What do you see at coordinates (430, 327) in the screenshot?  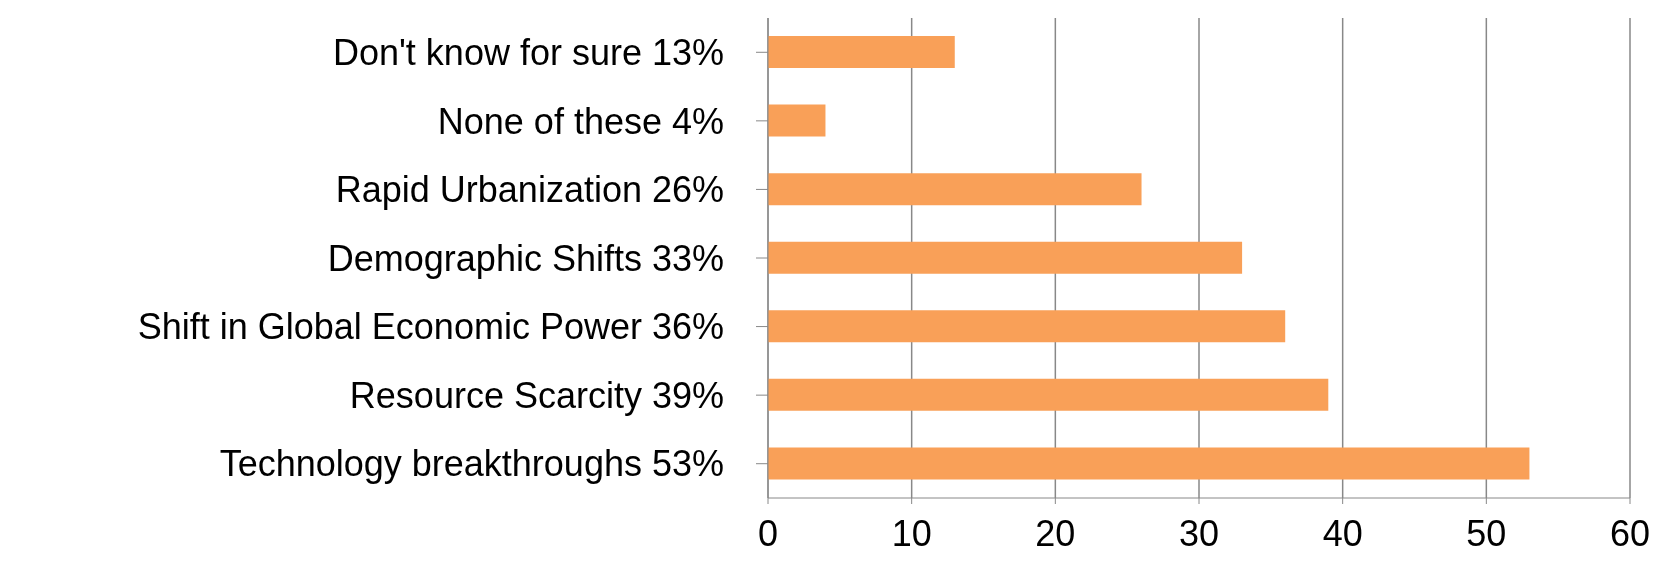 I see `y-tick-label: Shift in Global Economic Power 36%` at bounding box center [430, 327].